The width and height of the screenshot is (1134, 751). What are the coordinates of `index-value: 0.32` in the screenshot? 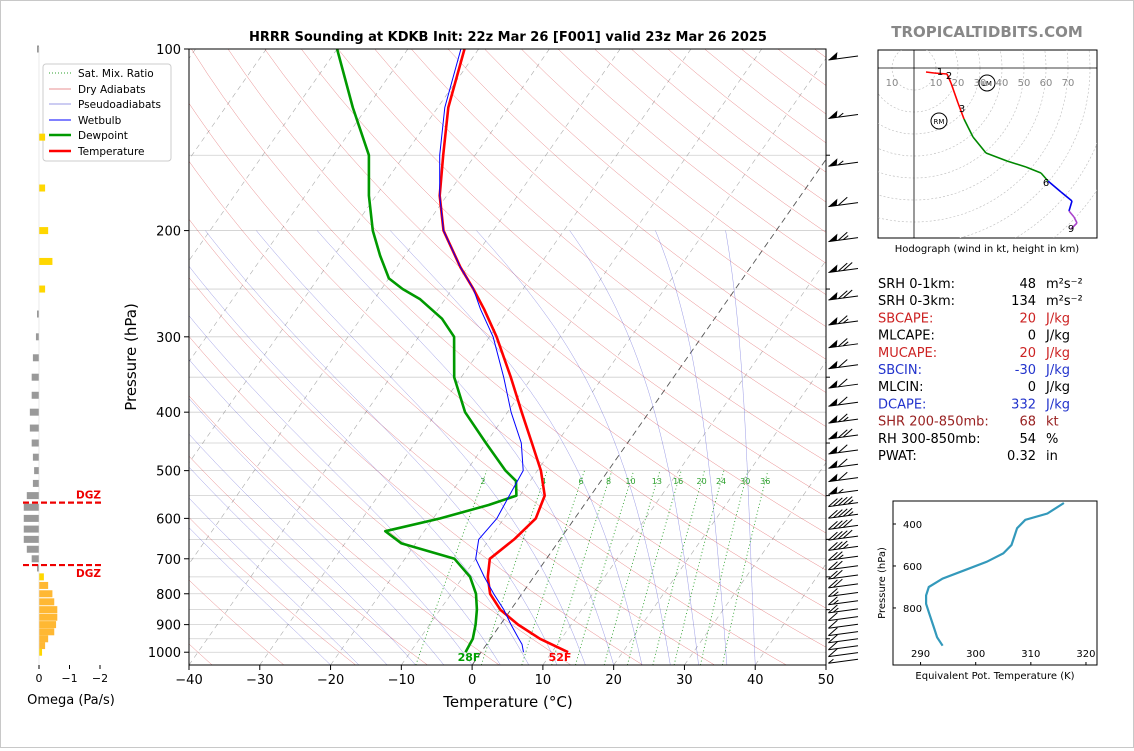 It's located at (1021, 456).